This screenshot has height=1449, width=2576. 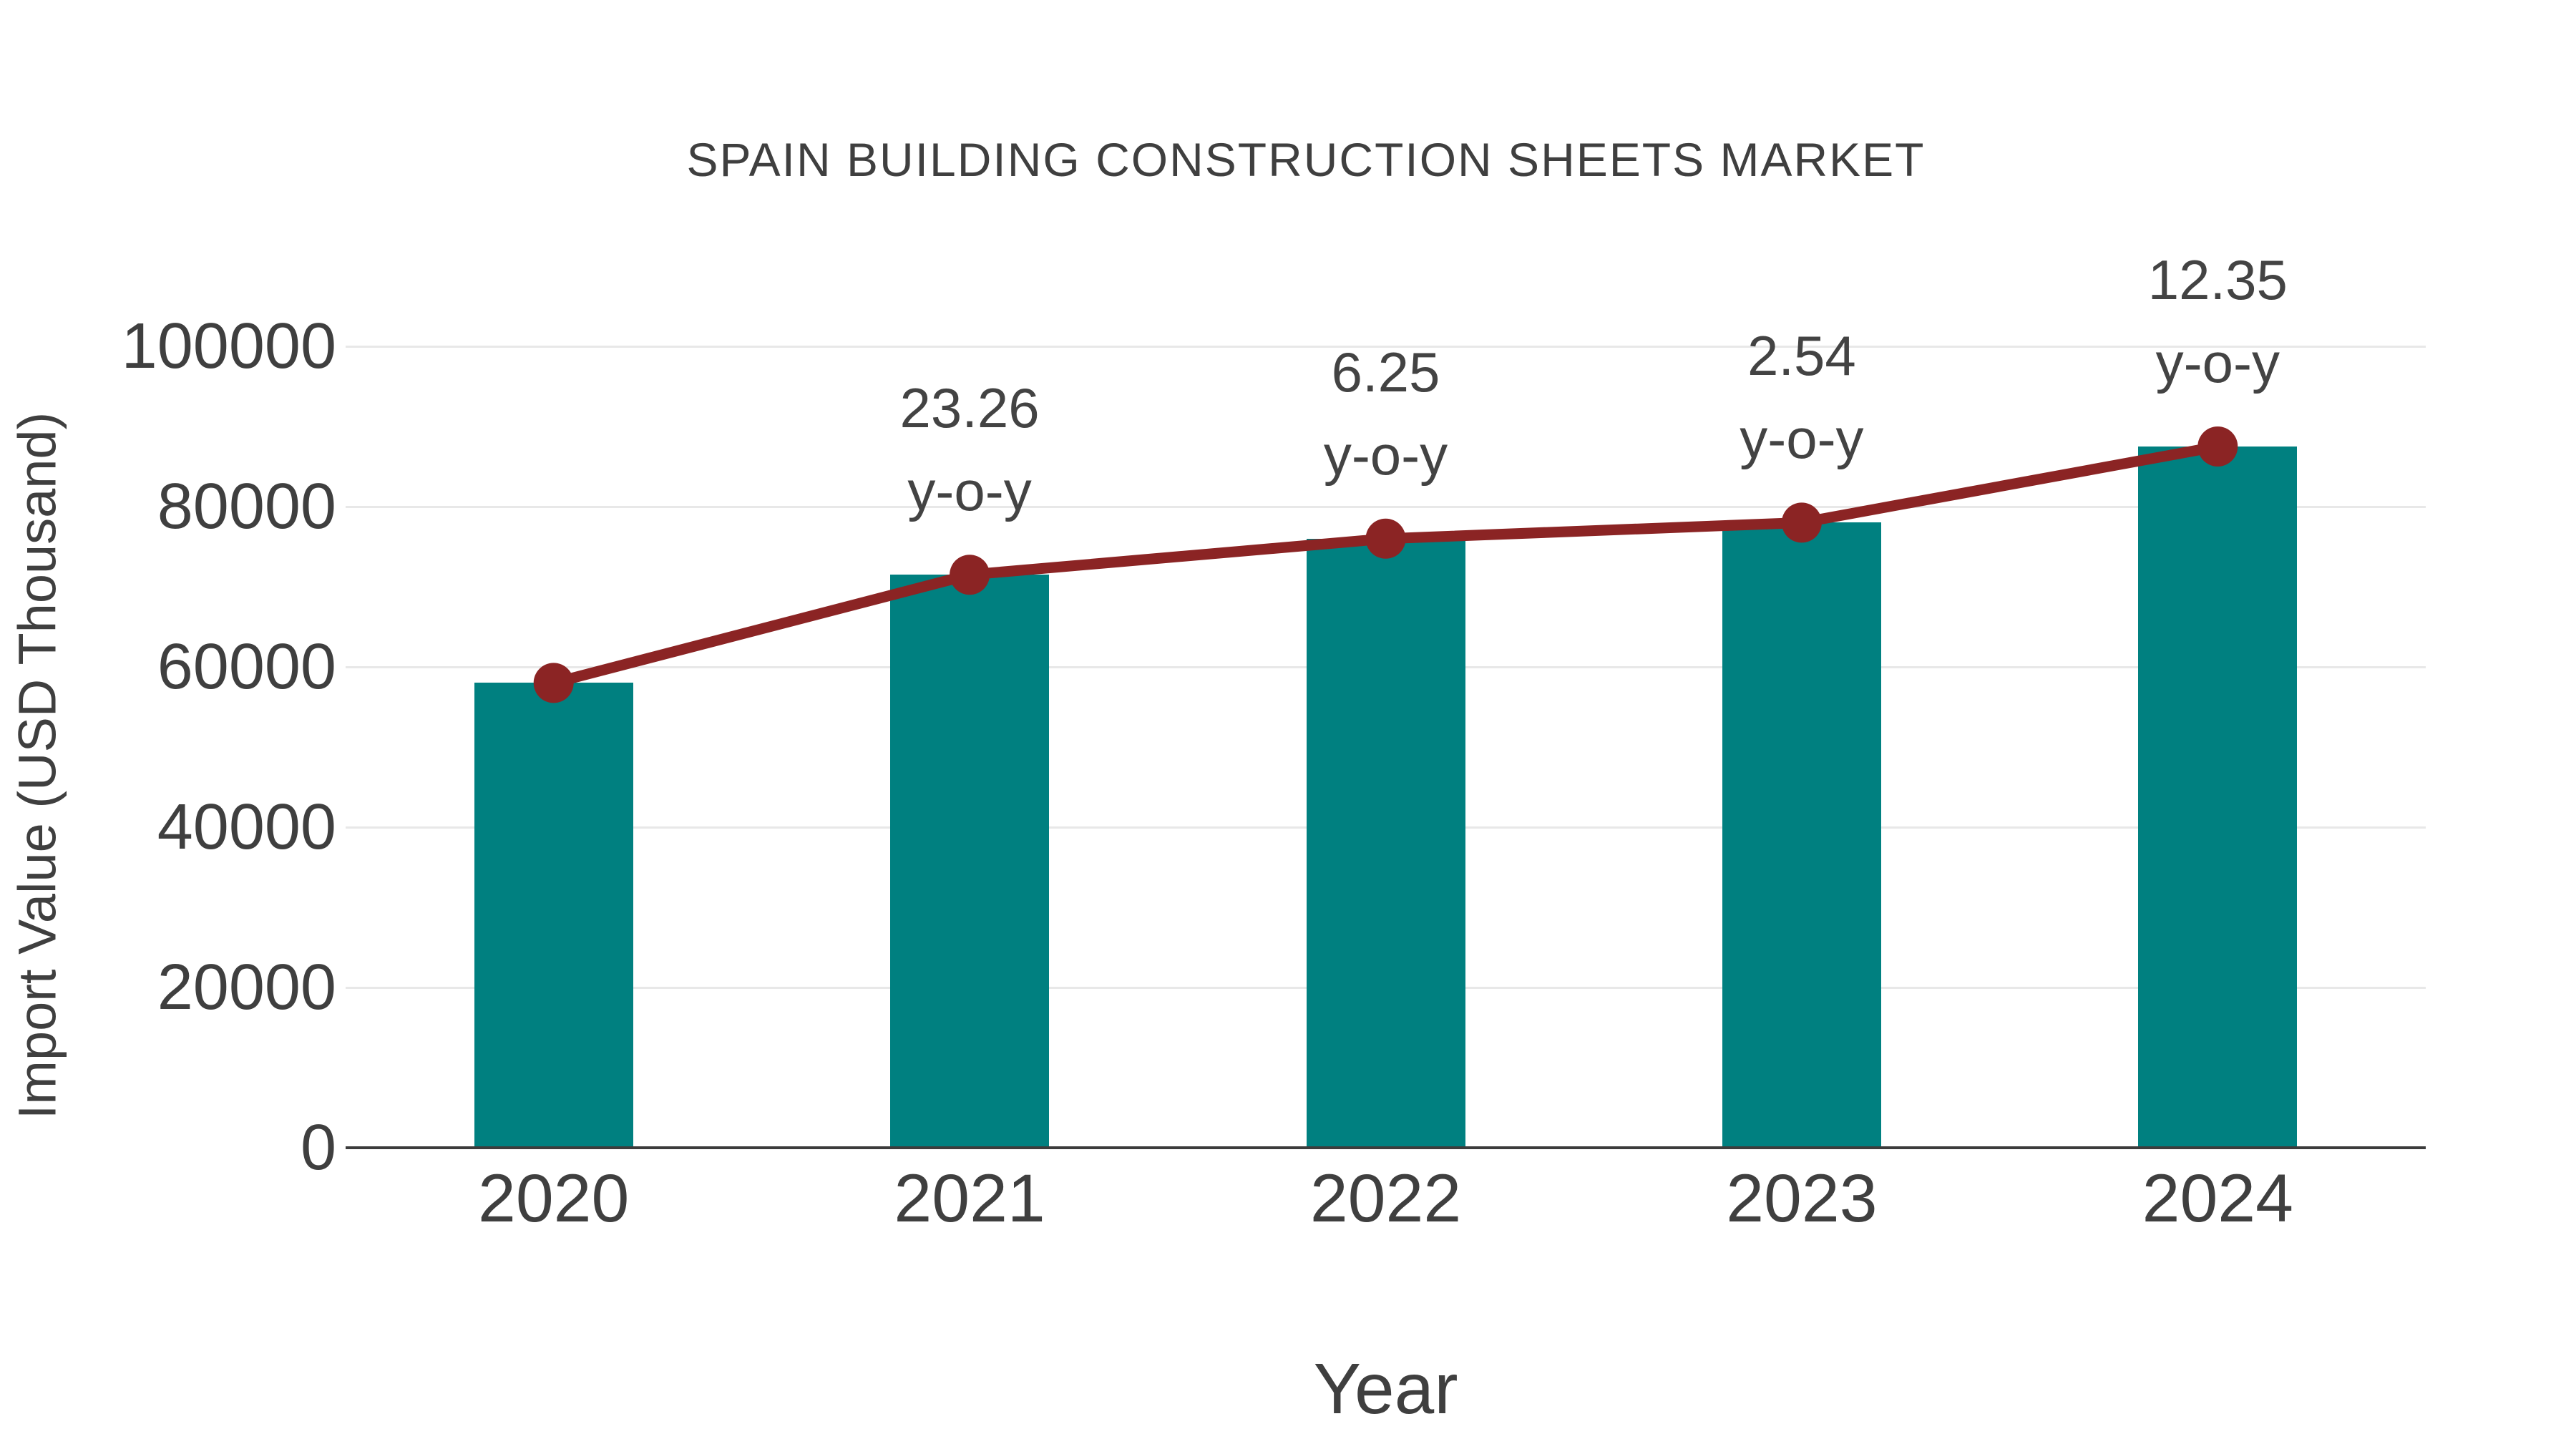 What do you see at coordinates (1802, 1198) in the screenshot?
I see `x-tick-label-2023: 2023` at bounding box center [1802, 1198].